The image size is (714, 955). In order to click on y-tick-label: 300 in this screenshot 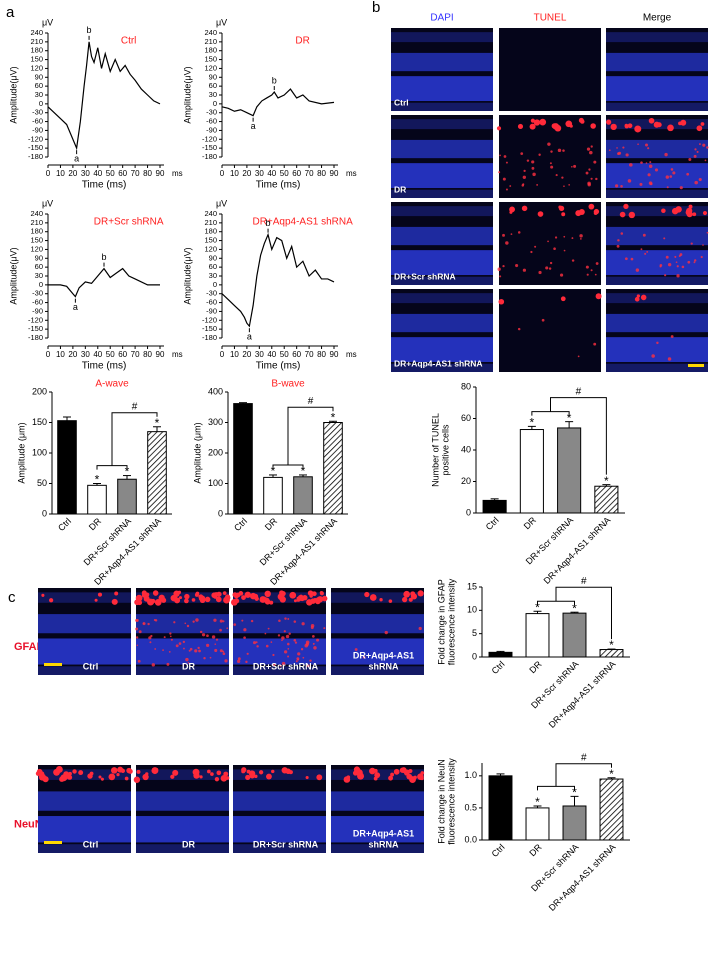, I will do `click(215, 422)`.